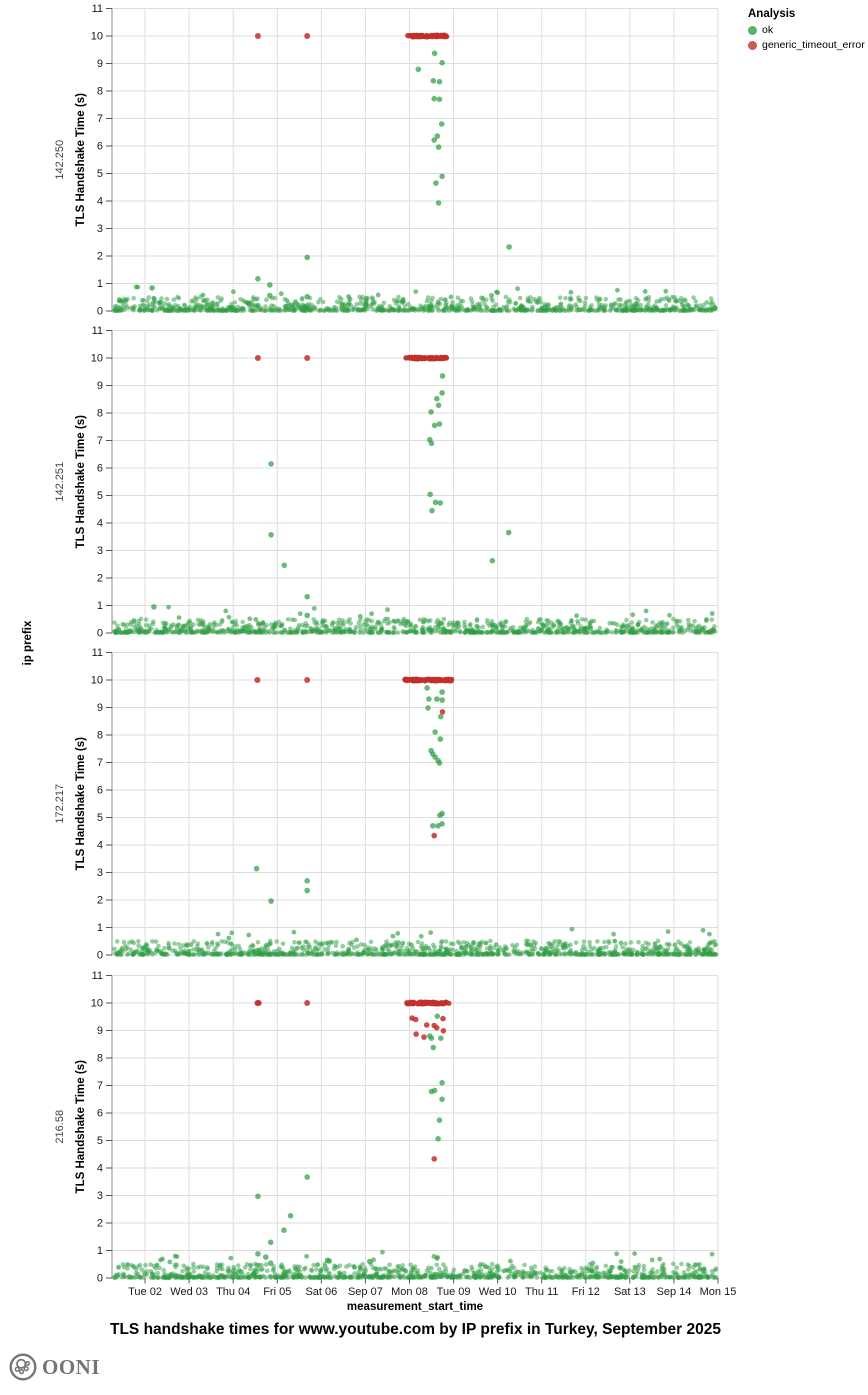 The height and width of the screenshot is (1395, 868). I want to click on y-tick-label: 7, so click(100, 441).